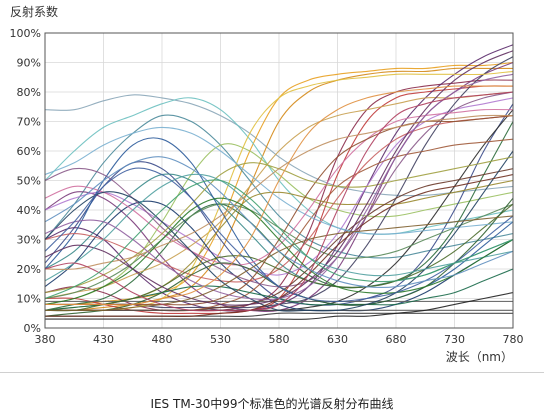 The image size is (544, 418). Describe the element at coordinates (396, 339) in the screenshot. I see `x-tick-label: 680` at that location.